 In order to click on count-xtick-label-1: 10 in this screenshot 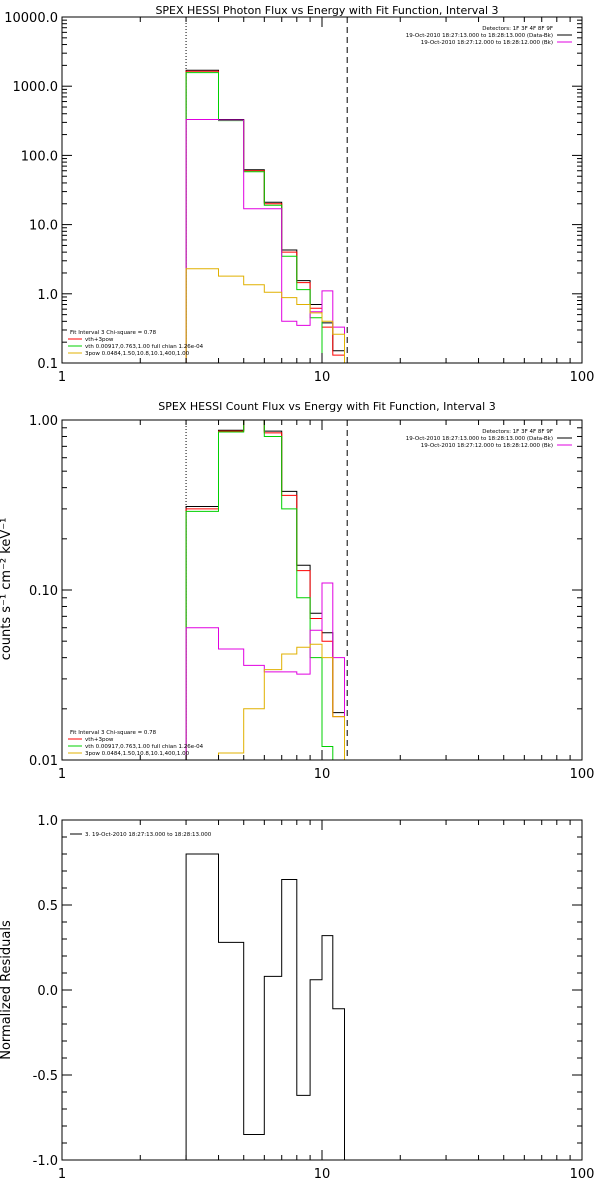, I will do `click(322, 774)`.